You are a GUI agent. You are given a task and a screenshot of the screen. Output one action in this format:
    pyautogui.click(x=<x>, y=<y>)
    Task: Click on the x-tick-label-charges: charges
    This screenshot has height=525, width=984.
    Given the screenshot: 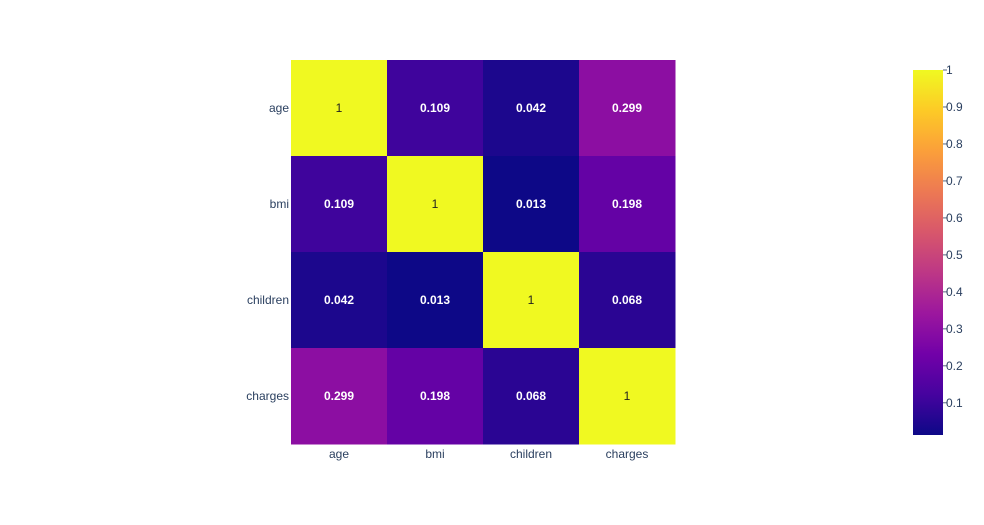 What is the action you would take?
    pyautogui.click(x=627, y=454)
    